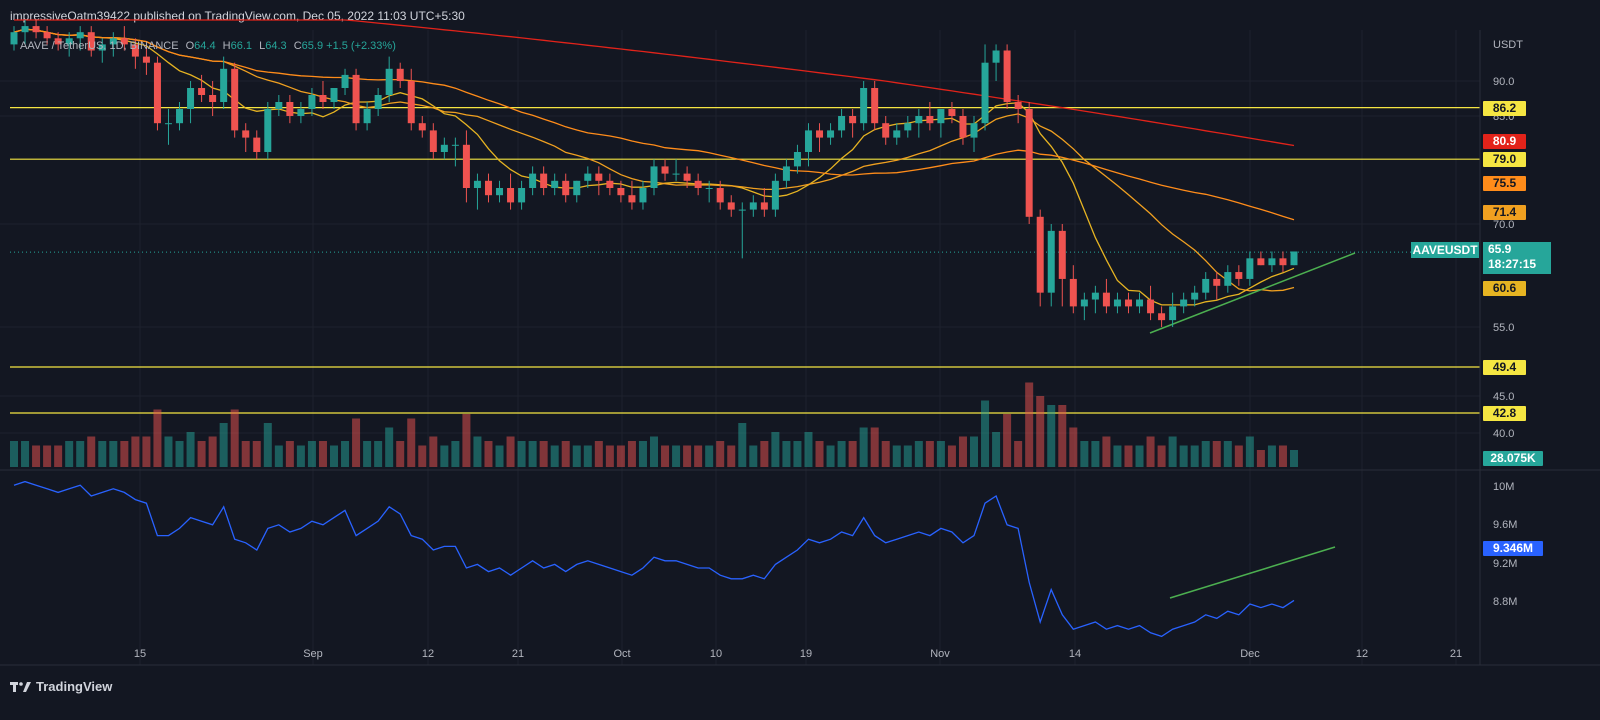 The width and height of the screenshot is (1600, 720). Describe the element at coordinates (312, 46) in the screenshot. I see `legend-c-value: 65.9` at that location.